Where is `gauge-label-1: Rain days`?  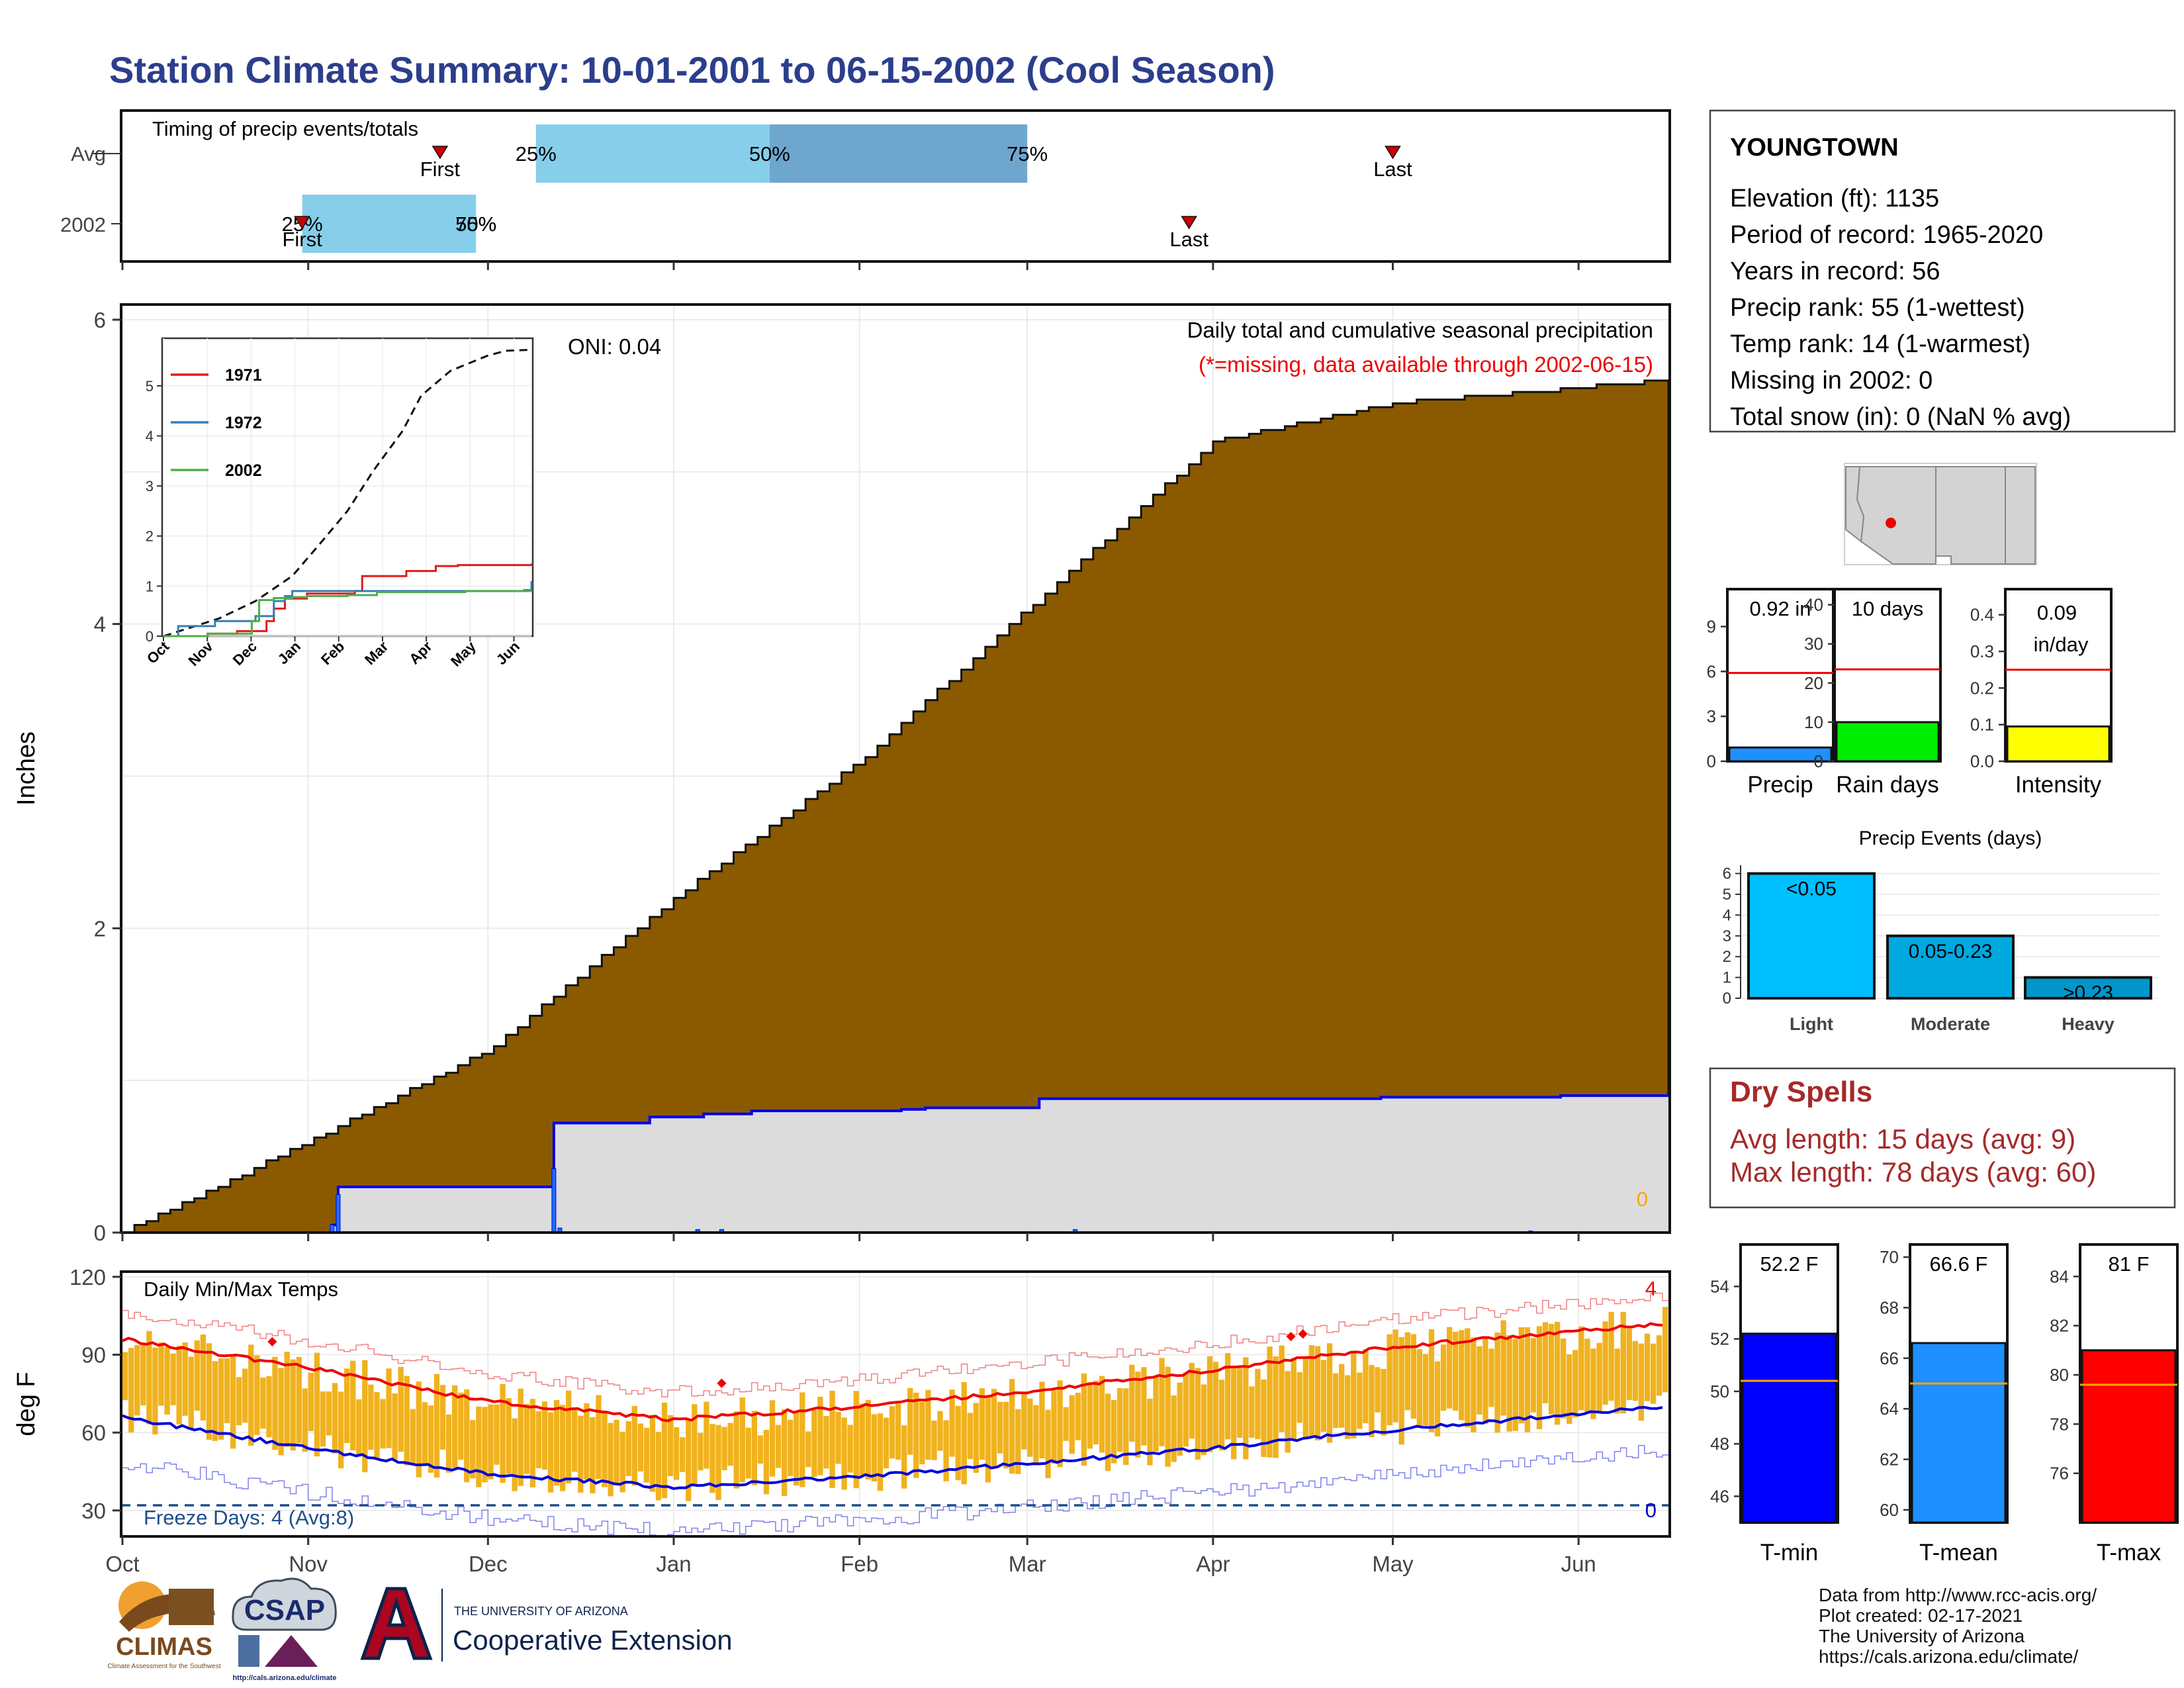 gauge-label-1: Rain days is located at coordinates (1888, 785).